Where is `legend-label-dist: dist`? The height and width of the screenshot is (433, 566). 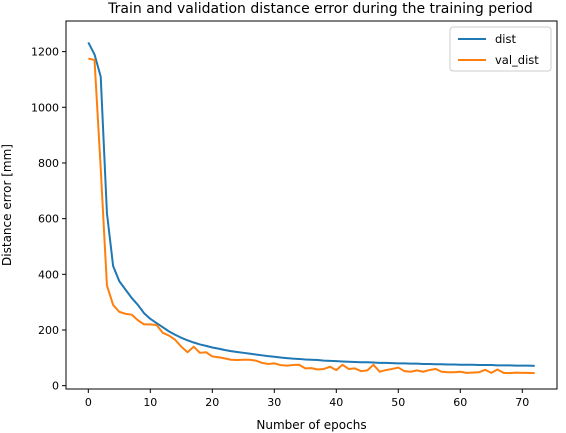
legend-label-dist: dist is located at coordinates (505, 39).